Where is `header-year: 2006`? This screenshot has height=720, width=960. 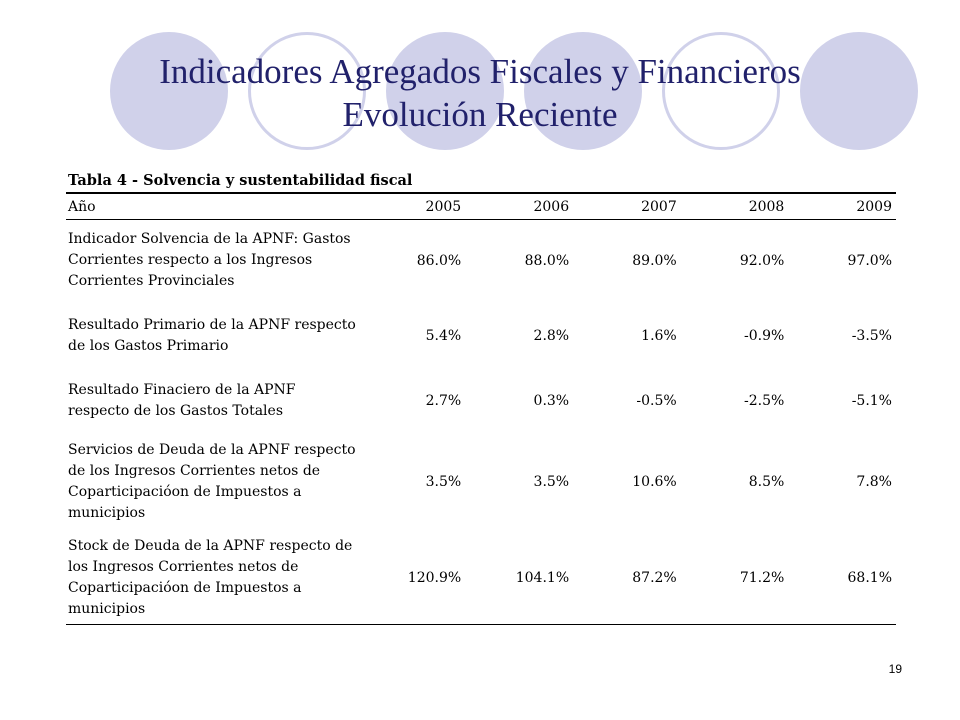 header-year: 2006 is located at coordinates (519, 207).